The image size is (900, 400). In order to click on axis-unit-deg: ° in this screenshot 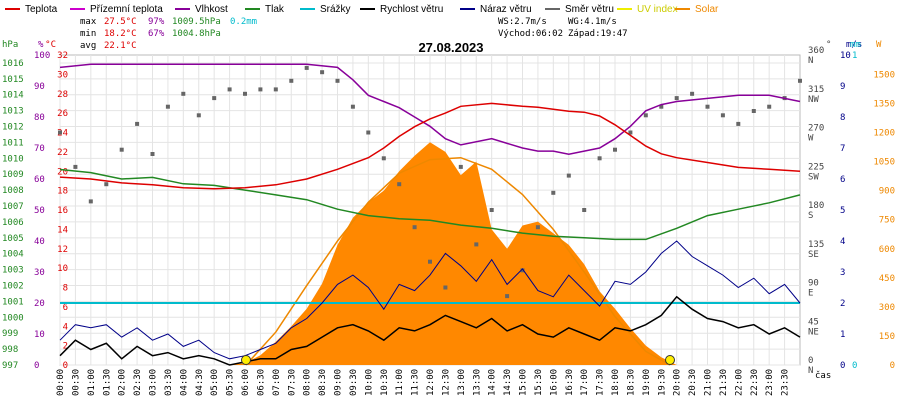, I will do `click(828, 45)`.